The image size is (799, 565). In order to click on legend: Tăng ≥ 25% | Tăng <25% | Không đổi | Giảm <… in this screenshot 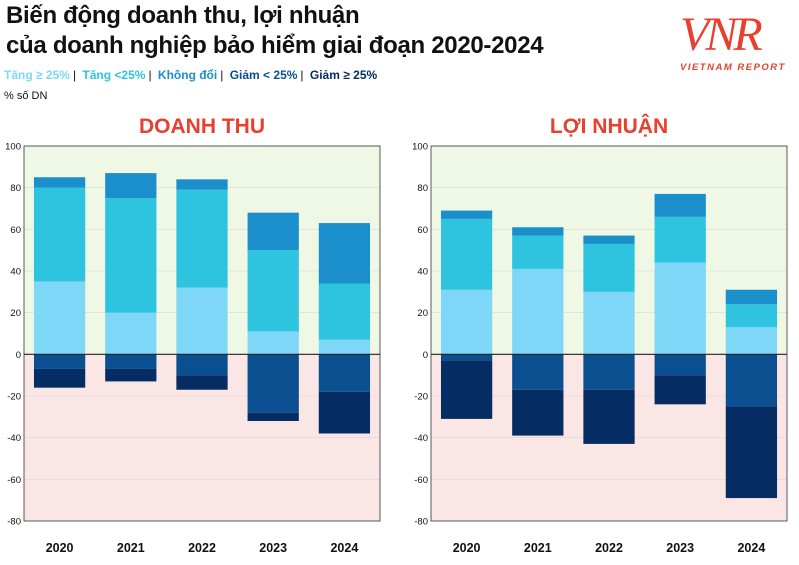, I will do `click(191, 75)`.